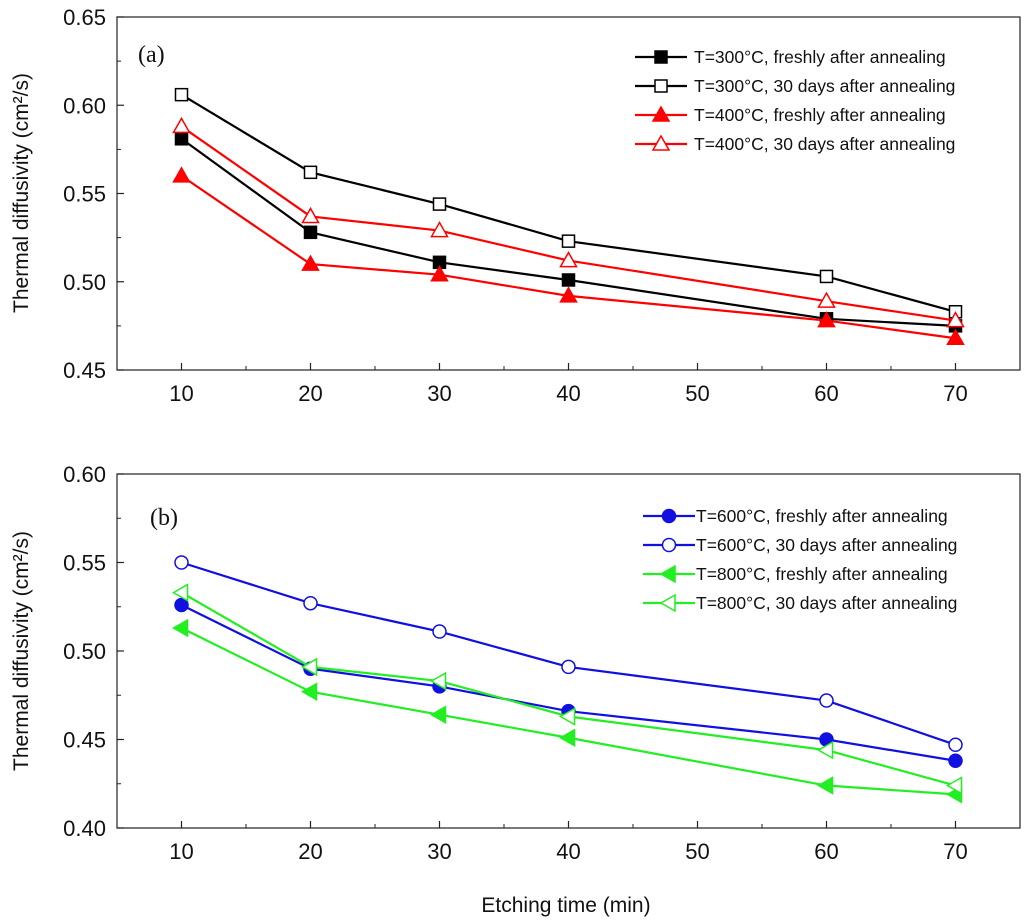 The image size is (1024, 923). What do you see at coordinates (565, 905) in the screenshot?
I see `x-axis-label: Etching time (min)` at bounding box center [565, 905].